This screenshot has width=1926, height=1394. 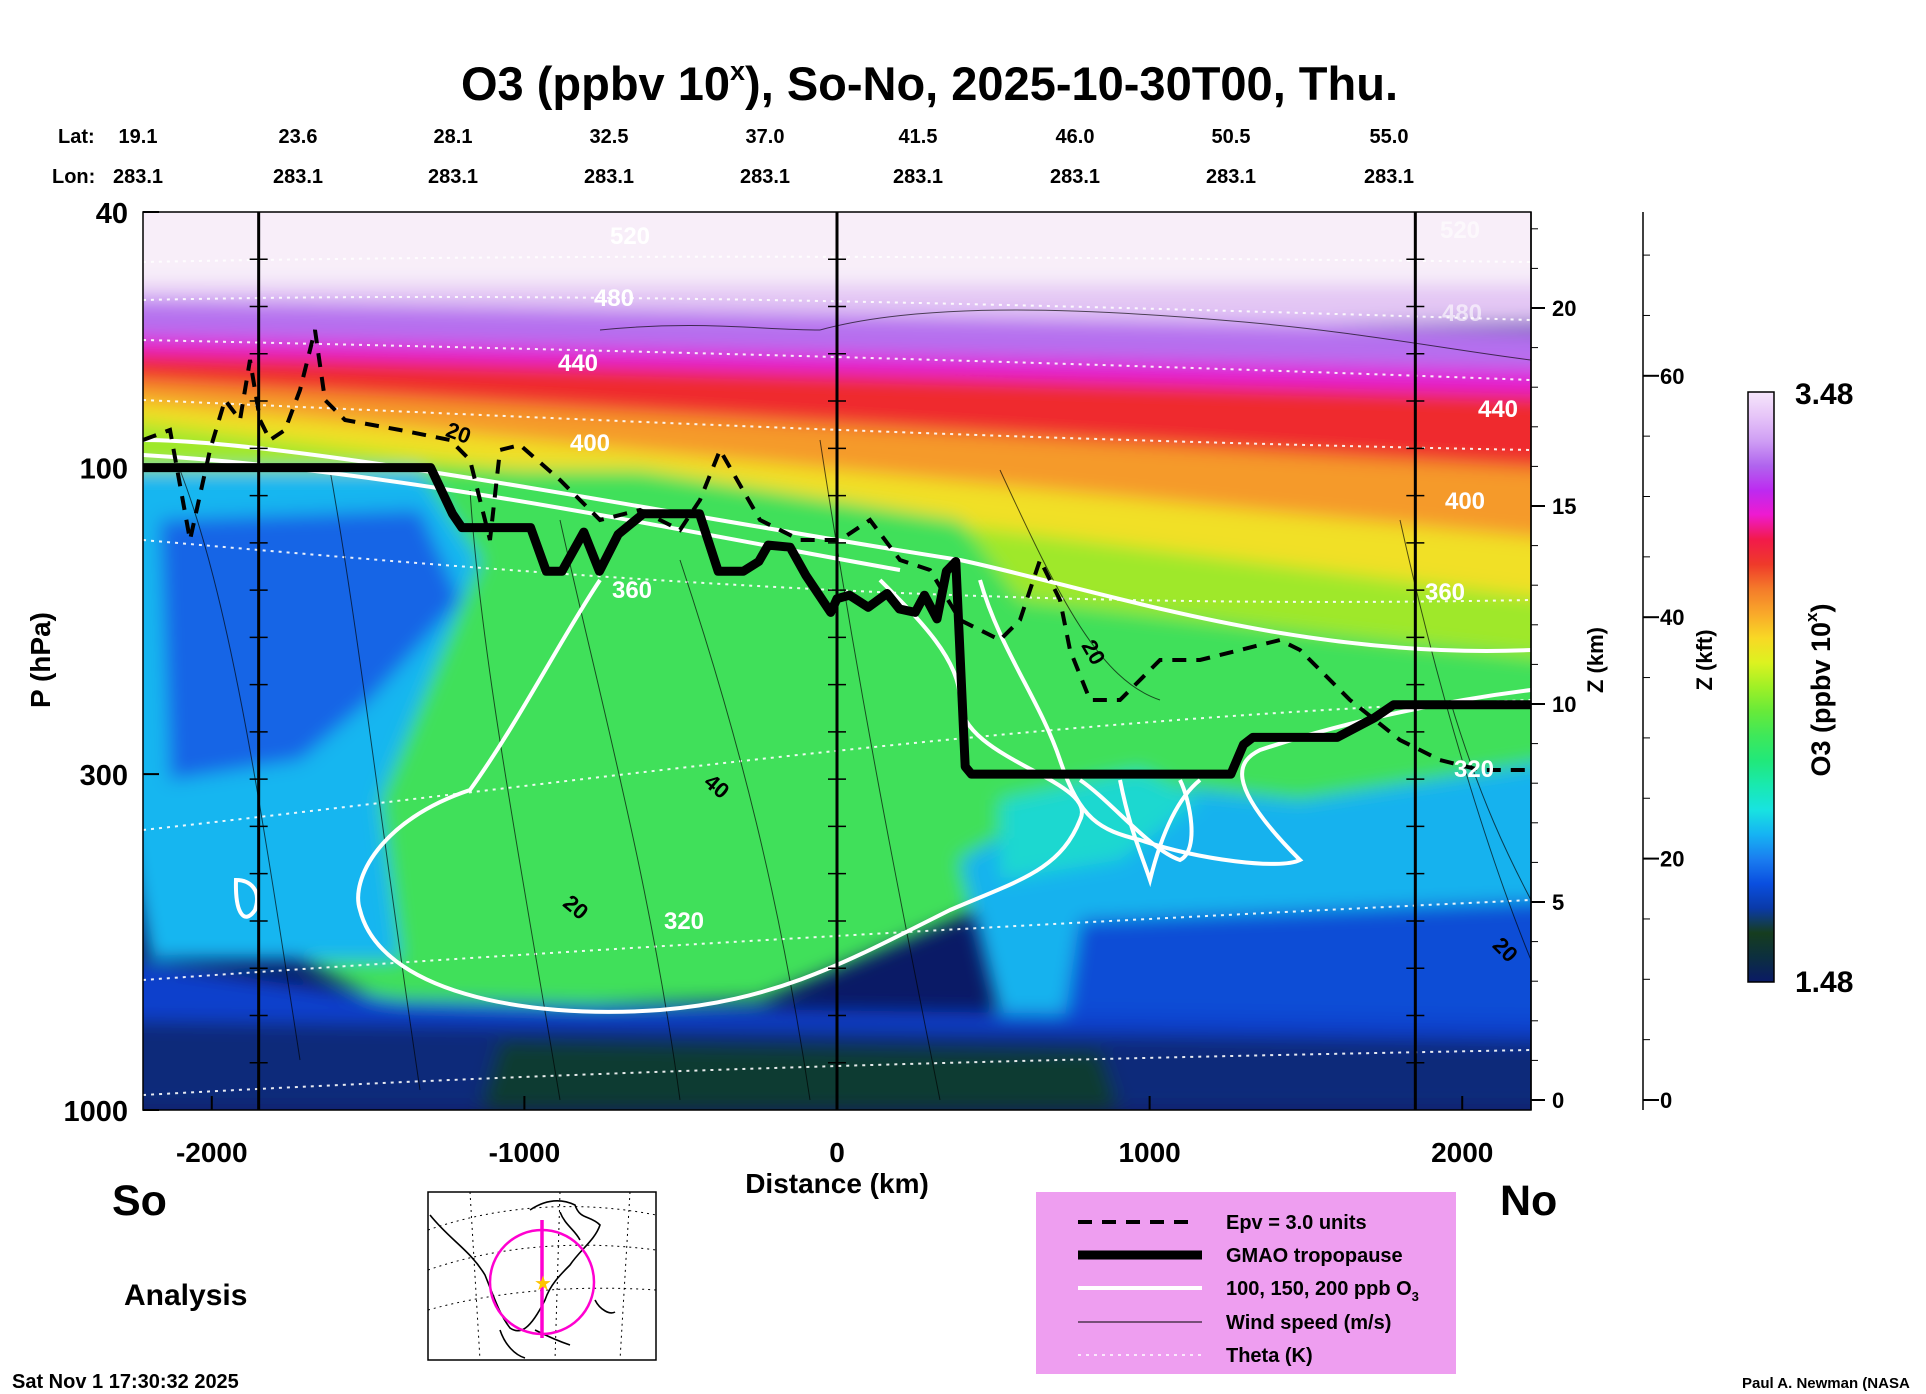 What do you see at coordinates (1558, 1100) in the screenshot?
I see `z-km-tick-label: 0` at bounding box center [1558, 1100].